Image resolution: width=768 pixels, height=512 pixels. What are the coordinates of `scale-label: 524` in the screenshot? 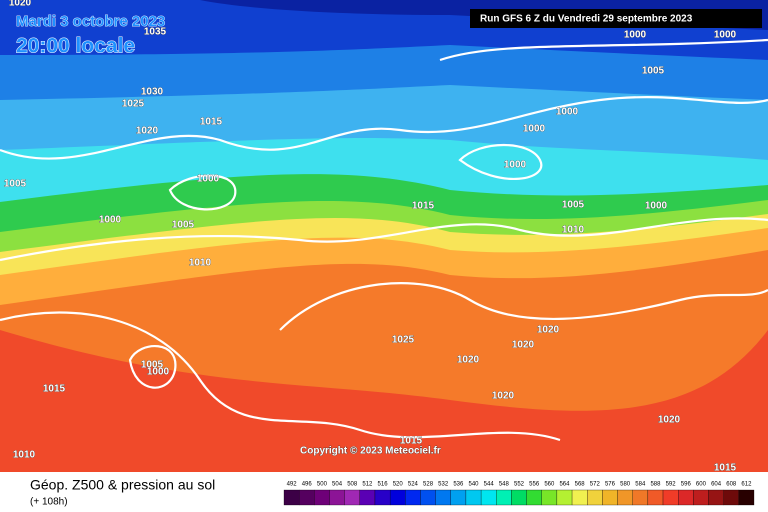 It's located at (413, 485).